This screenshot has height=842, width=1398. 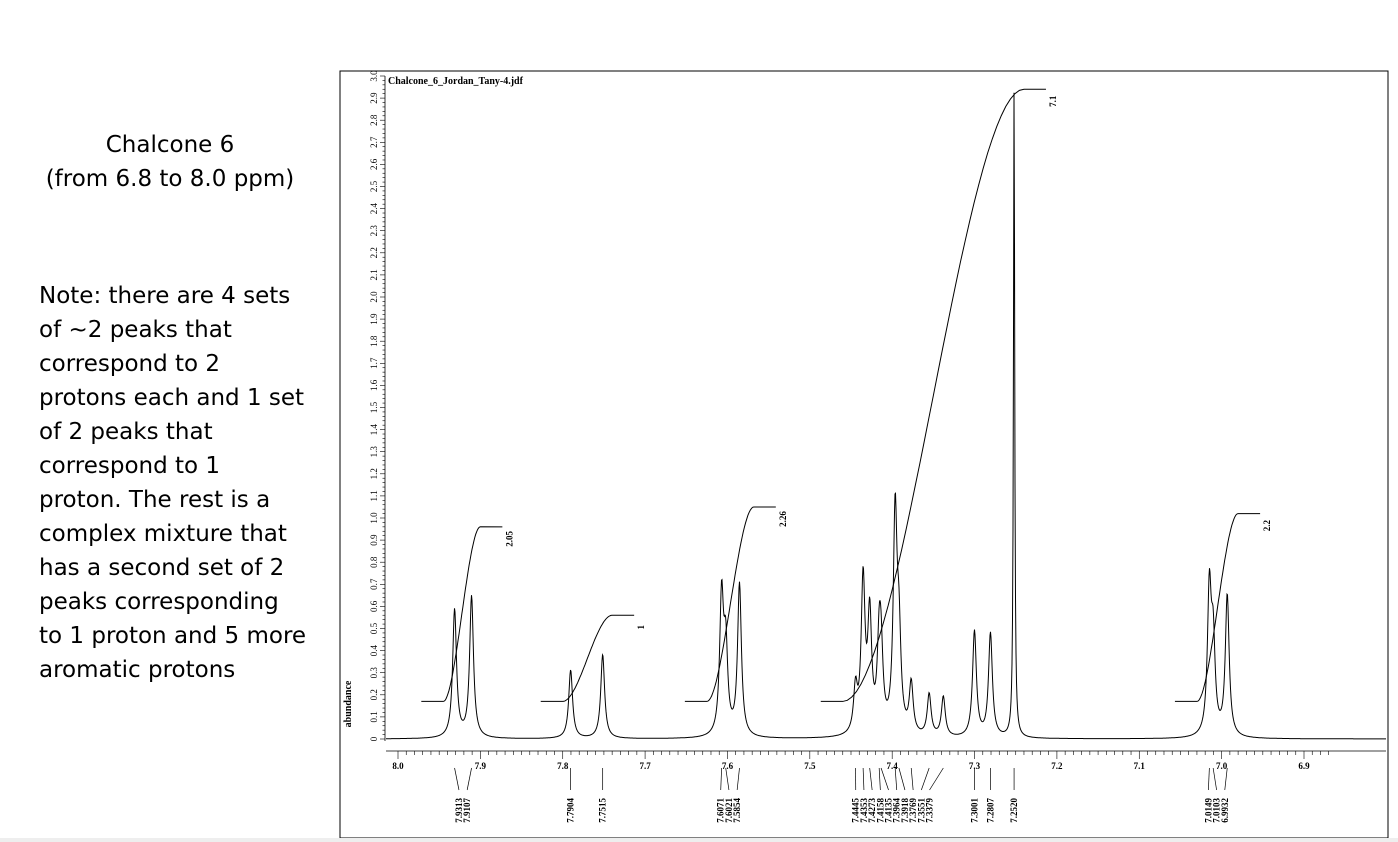 I want to click on y-tick-label: 1.1, so click(x=374, y=495).